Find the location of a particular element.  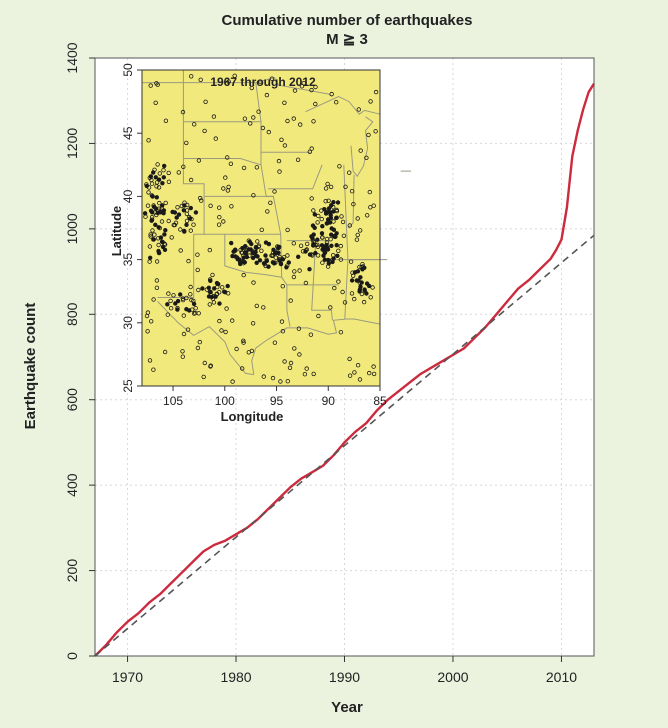

y-tick-label: 400 is located at coordinates (72, 485).